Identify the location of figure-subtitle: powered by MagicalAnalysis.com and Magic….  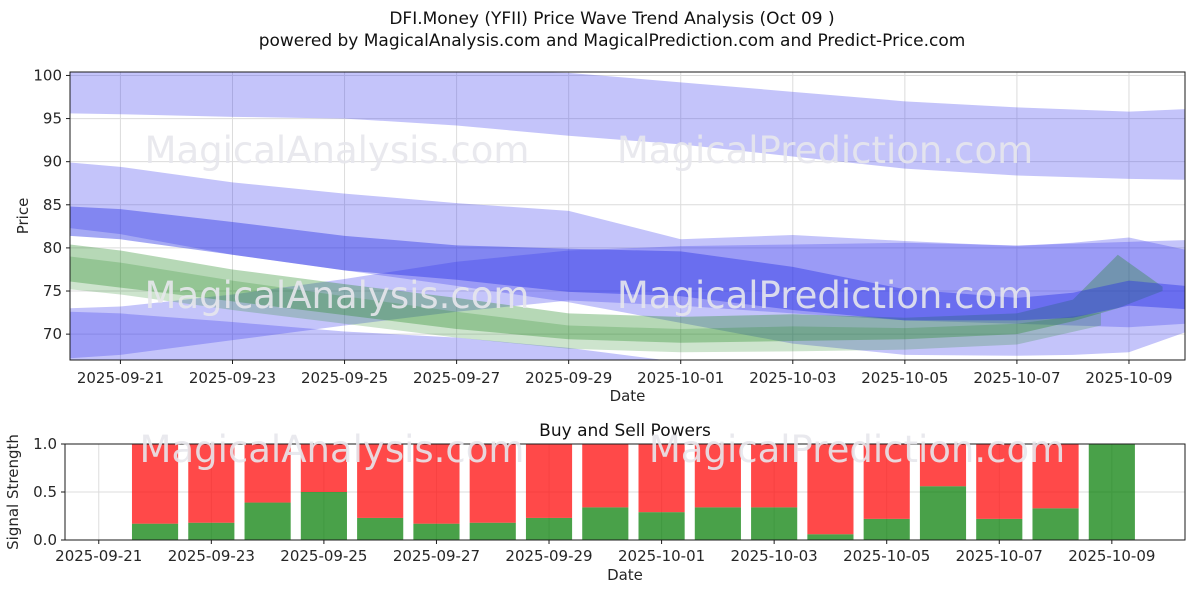
(612, 41).